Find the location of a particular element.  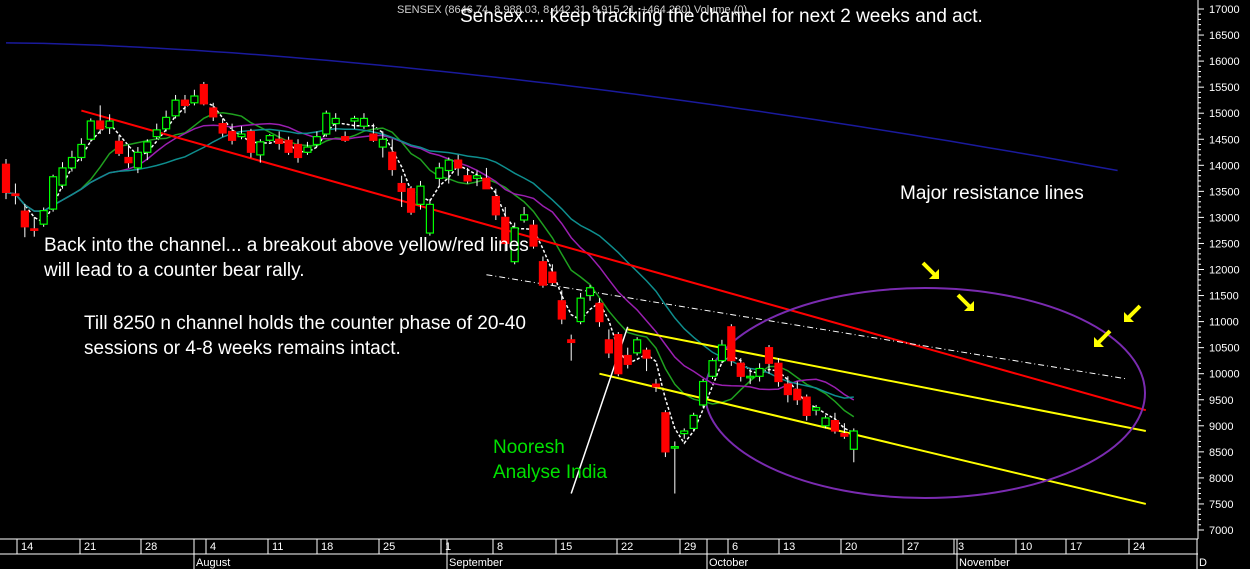

y-tick-label: 16000 is located at coordinates (1224, 62).